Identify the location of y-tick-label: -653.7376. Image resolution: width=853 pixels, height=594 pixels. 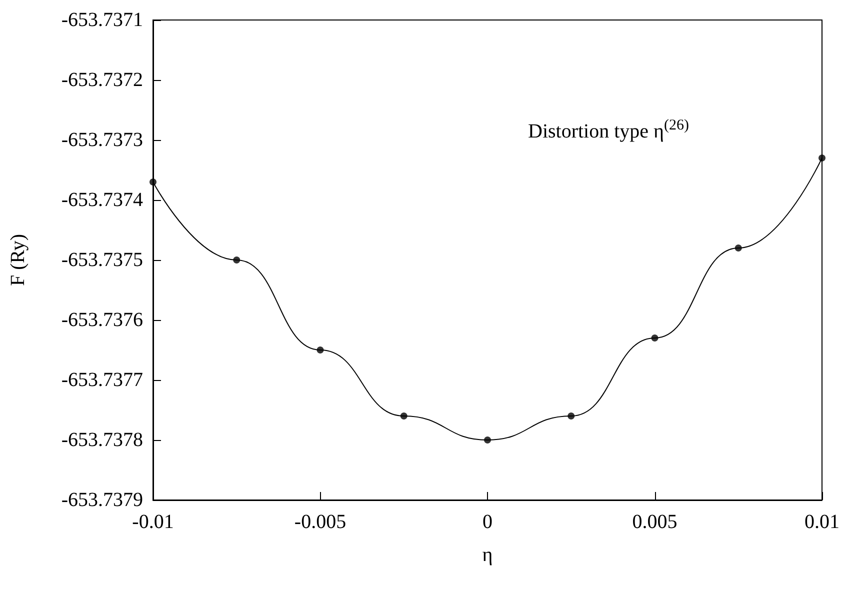
(102, 320).